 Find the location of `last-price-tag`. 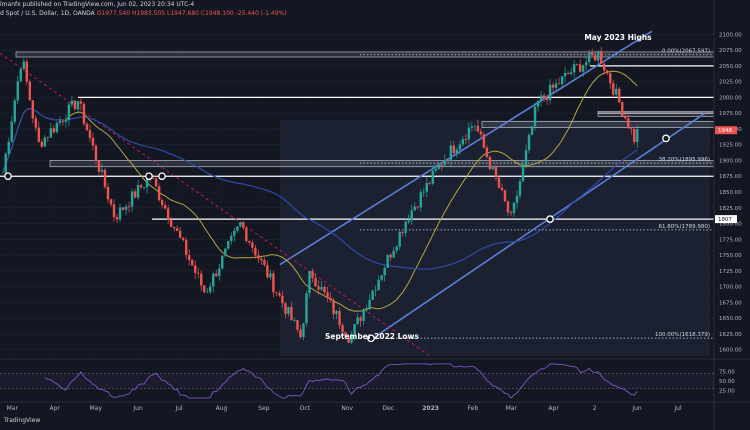

last-price-tag is located at coordinates (726, 130).